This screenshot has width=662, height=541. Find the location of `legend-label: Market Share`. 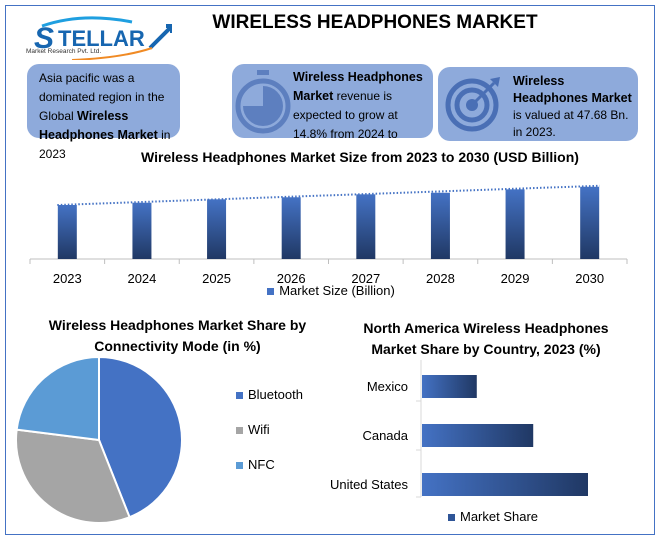

legend-label: Market Share is located at coordinates (499, 516).